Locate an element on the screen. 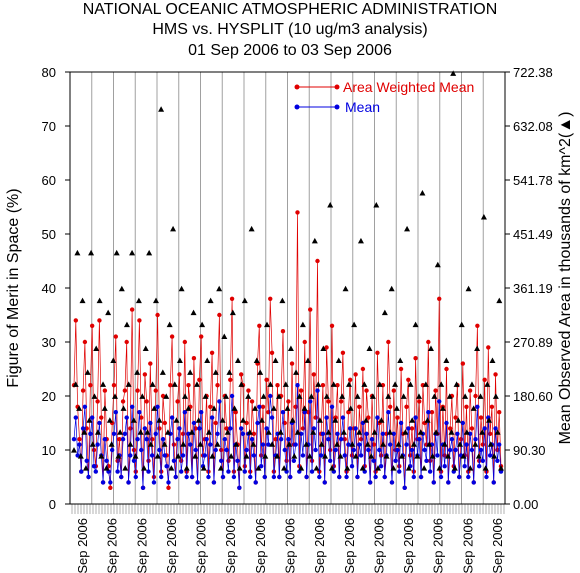 Image resolution: width=580 pixels, height=573 pixels. series-mean is located at coordinates (287, 436).